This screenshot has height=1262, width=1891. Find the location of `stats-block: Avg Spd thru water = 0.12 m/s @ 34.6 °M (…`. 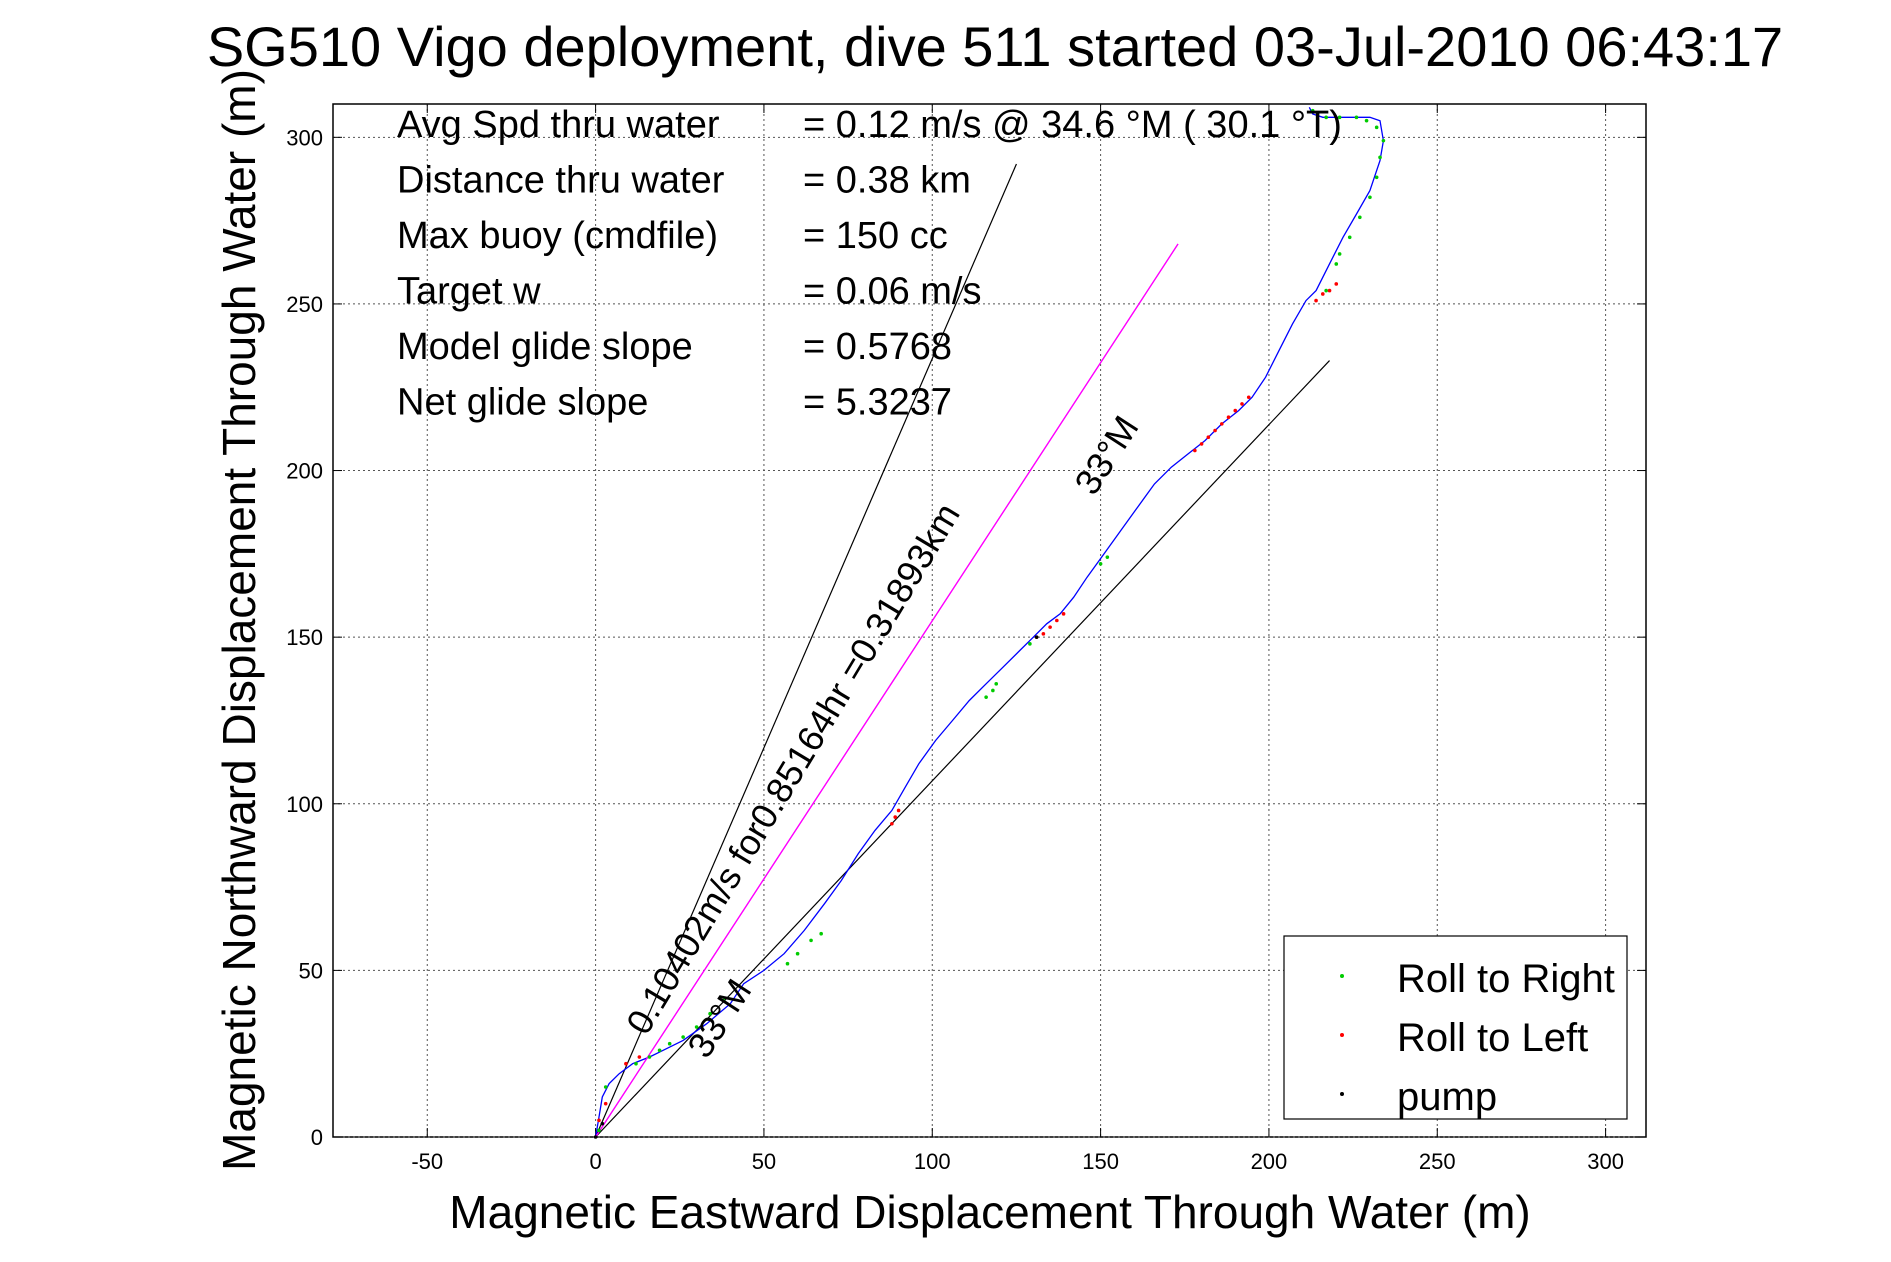

stats-block: Avg Spd thru water = 0.12 m/s @ 34.6 °M (… is located at coordinates (869, 264).